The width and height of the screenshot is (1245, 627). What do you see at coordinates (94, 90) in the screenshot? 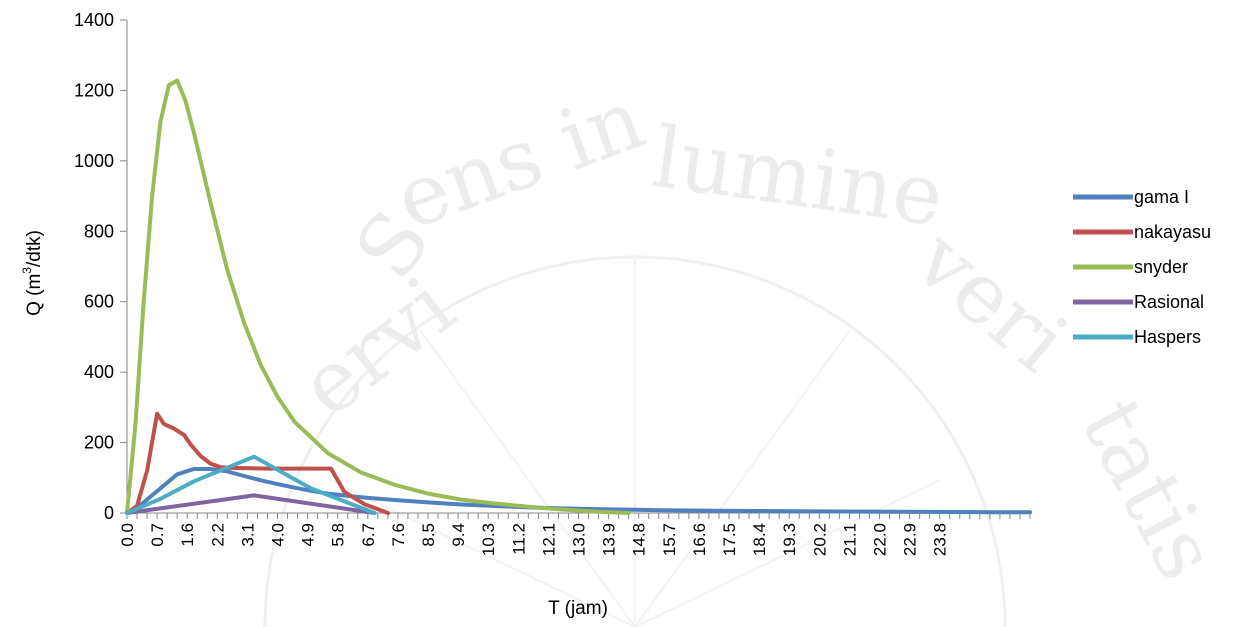
I see `y-tick-label: 1200` at bounding box center [94, 90].